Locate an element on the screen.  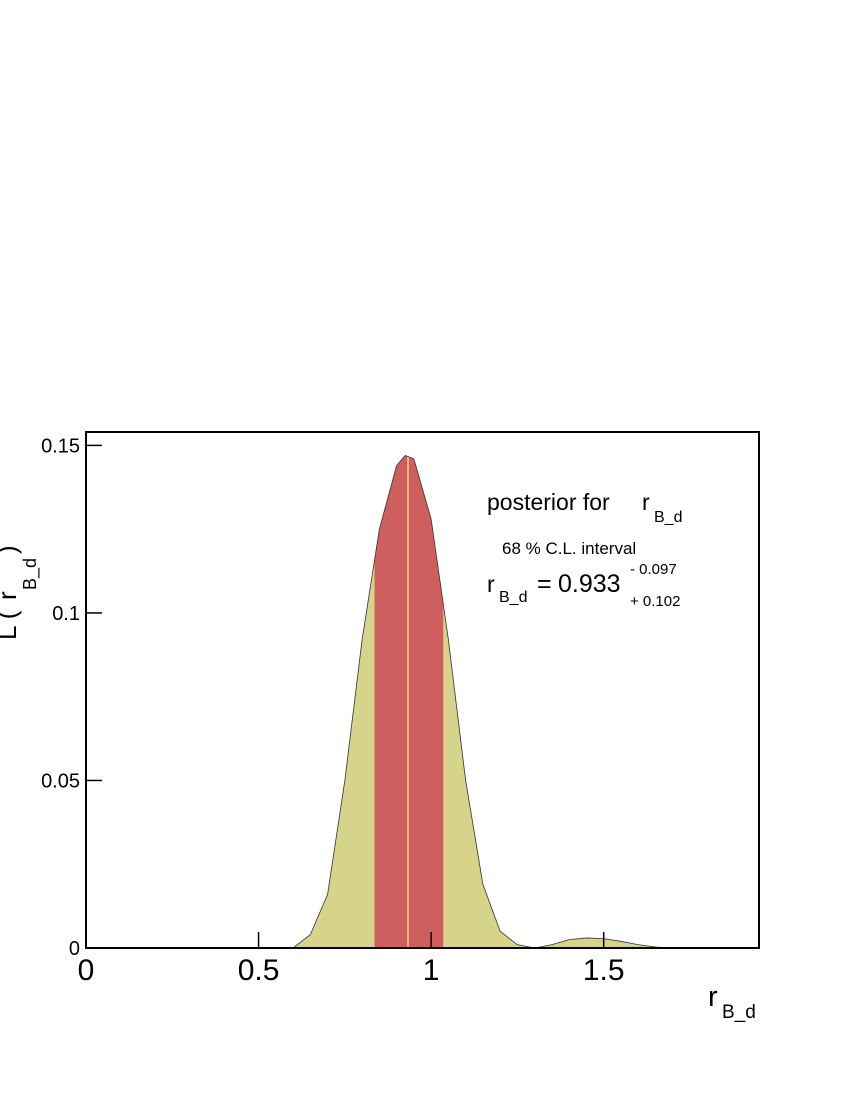
result-plus: + 0.102 is located at coordinates (655, 601).